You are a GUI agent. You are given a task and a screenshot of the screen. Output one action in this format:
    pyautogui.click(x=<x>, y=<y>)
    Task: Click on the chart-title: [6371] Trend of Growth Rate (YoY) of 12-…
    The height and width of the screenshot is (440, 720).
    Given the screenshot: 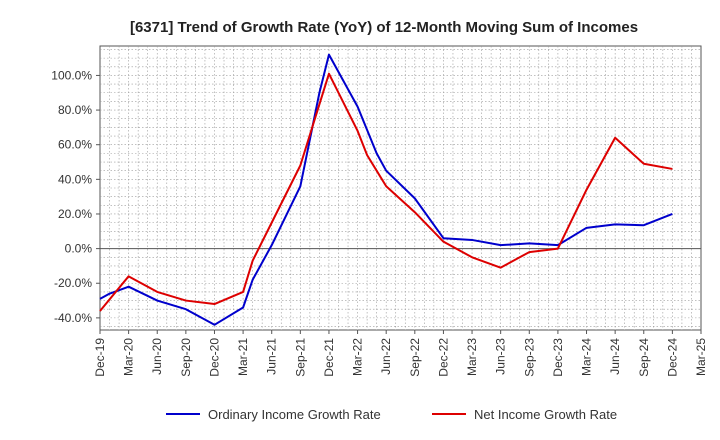 What is the action you would take?
    pyautogui.click(x=384, y=27)
    